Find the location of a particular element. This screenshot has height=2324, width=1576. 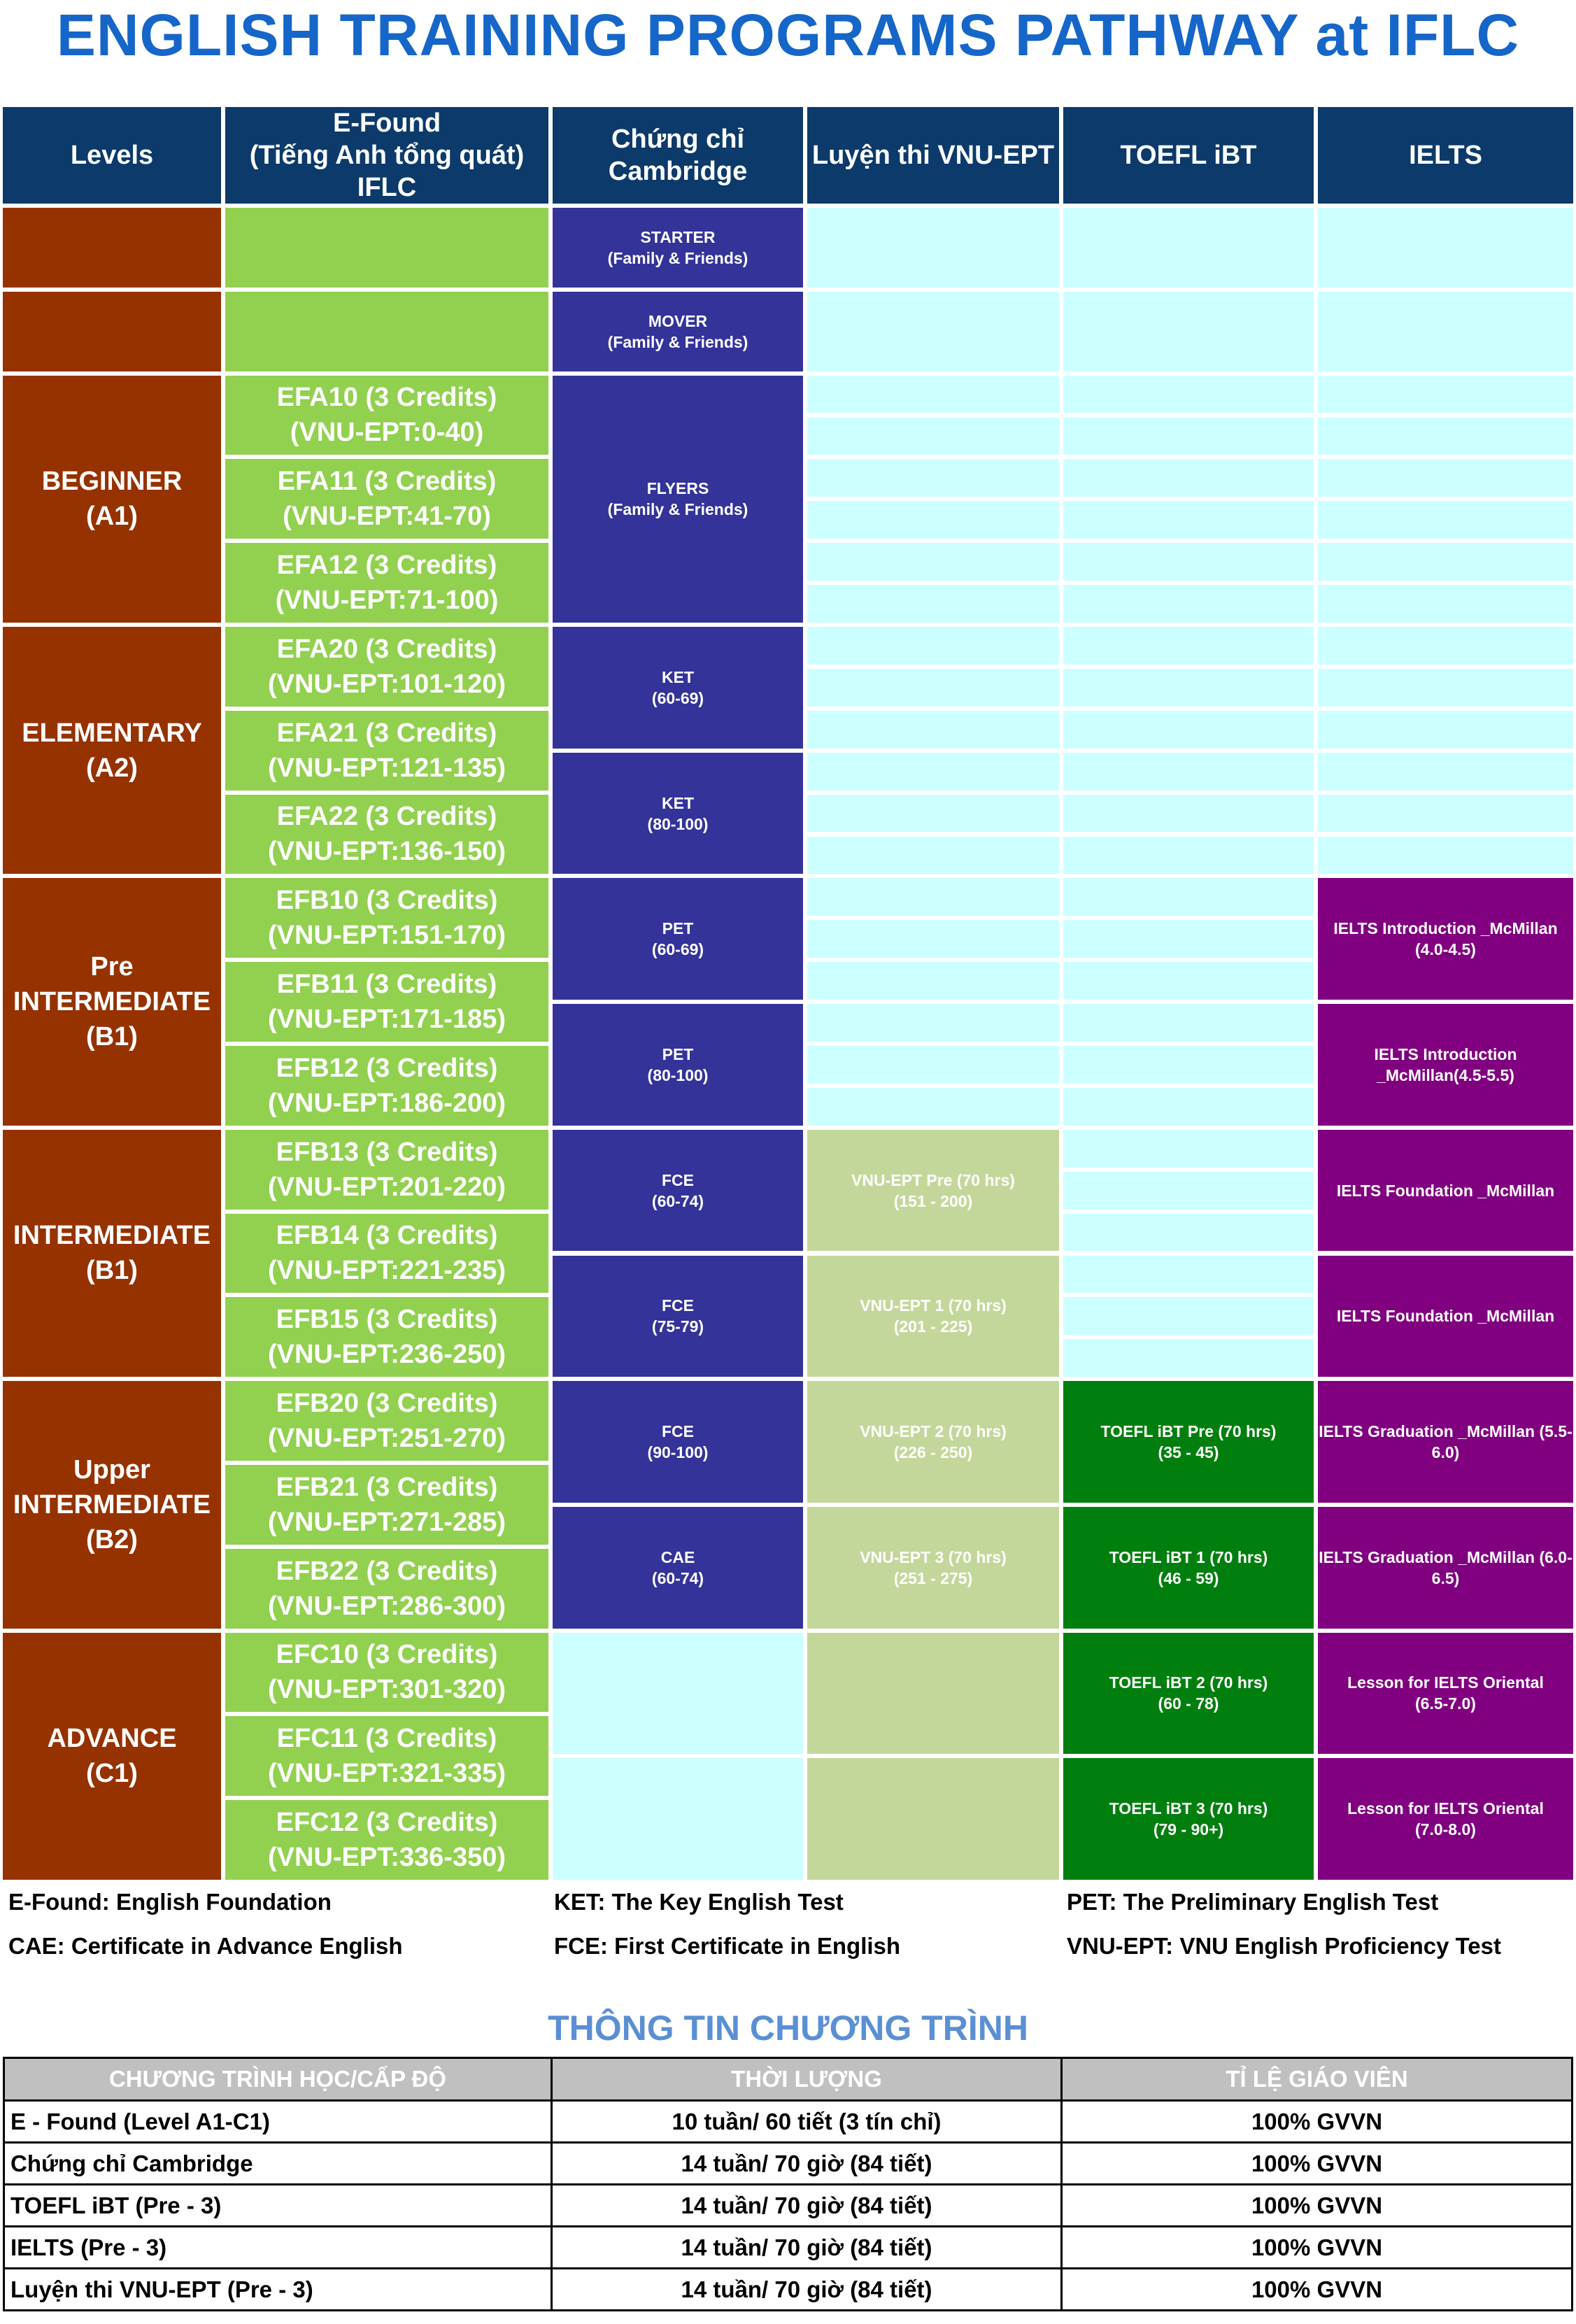

cambridge-course: STARTER (Family & Friends) is located at coordinates (678, 248).